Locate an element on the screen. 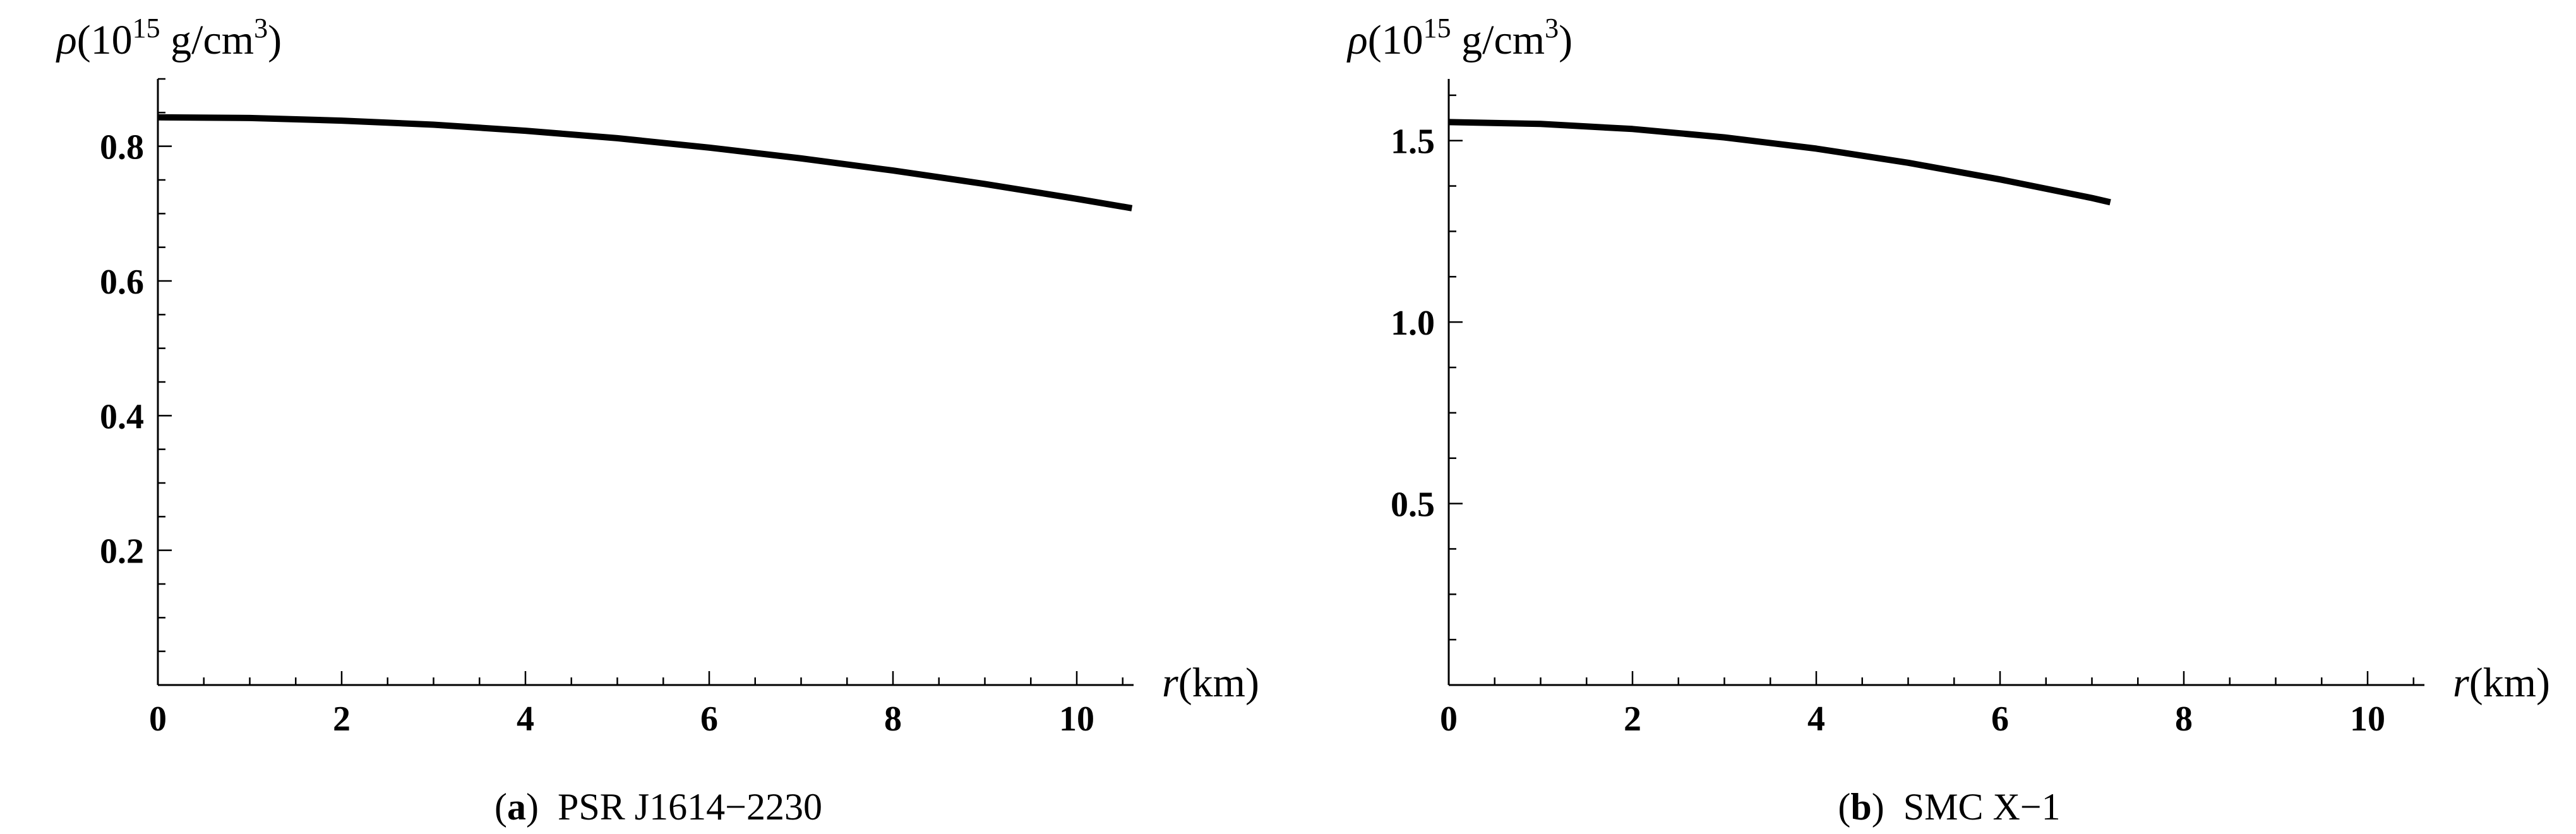  y-tick-label: 0.2 is located at coordinates (122, 551).